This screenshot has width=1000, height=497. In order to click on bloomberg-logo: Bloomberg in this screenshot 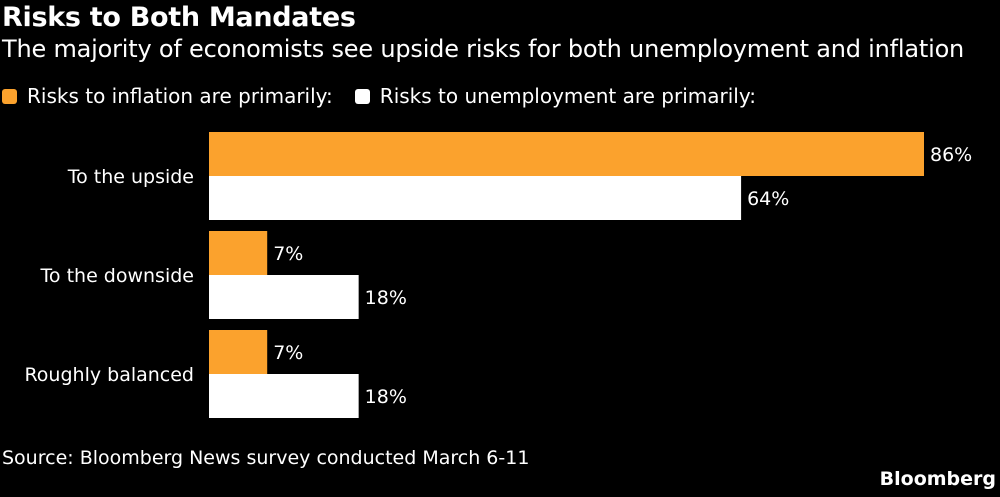, I will do `click(937, 479)`.